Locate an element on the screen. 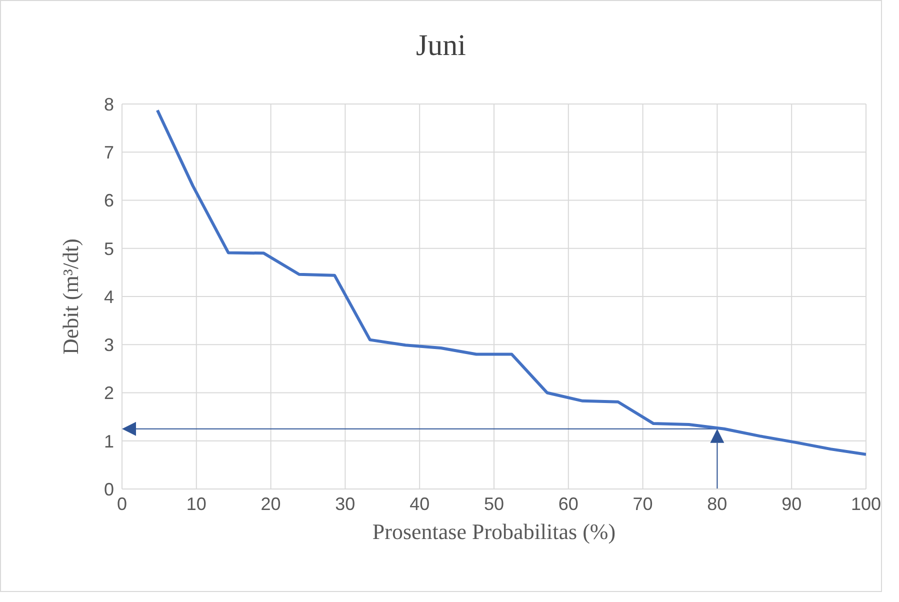 The height and width of the screenshot is (602, 899). x-axis-title: Prosentase Probabilitas (%) is located at coordinates (494, 531).